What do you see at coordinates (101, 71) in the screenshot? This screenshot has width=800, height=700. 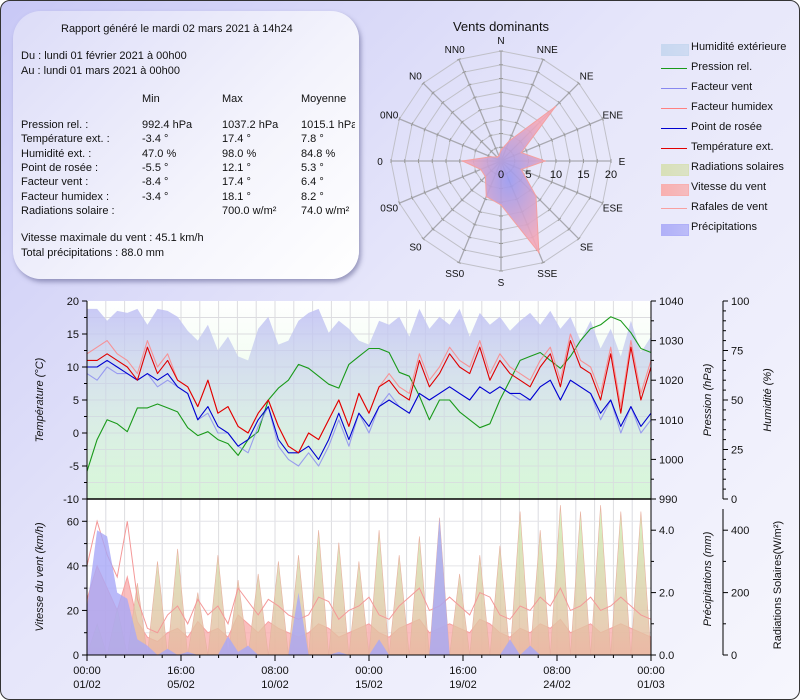 I see `period-to: Au : lundi 01 mars 2021 à 00h00` at bounding box center [101, 71].